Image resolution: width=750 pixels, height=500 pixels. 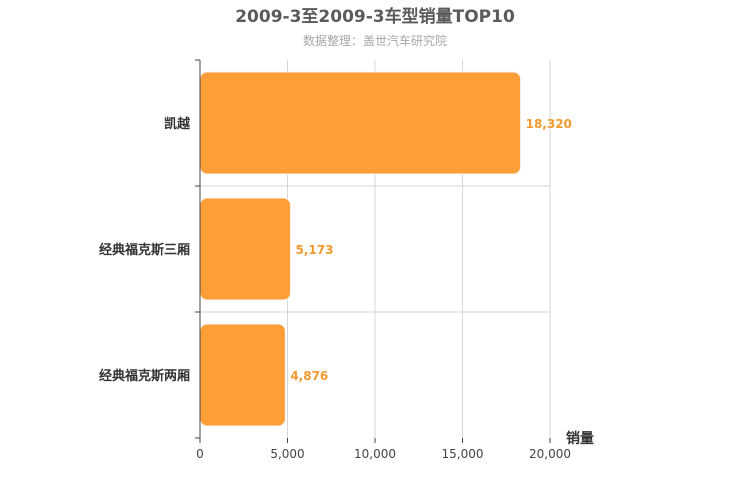 I want to click on x-tick-label: 10,000, so click(x=375, y=454).